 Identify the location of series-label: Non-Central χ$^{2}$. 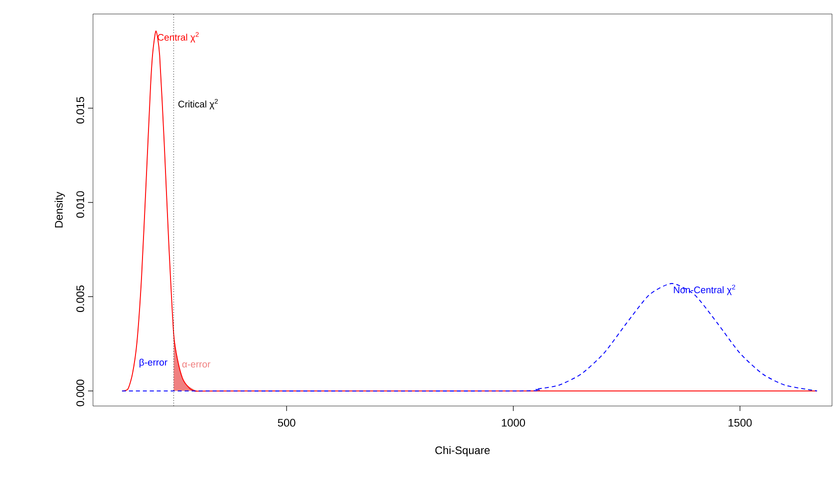
(705, 290).